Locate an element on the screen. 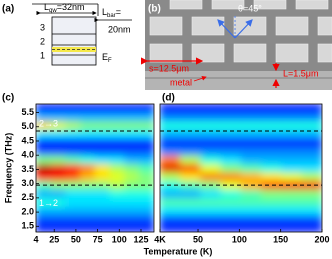 The height and width of the screenshot is (259, 332). y-tick-label: 5.5 is located at coordinates (27, 112).